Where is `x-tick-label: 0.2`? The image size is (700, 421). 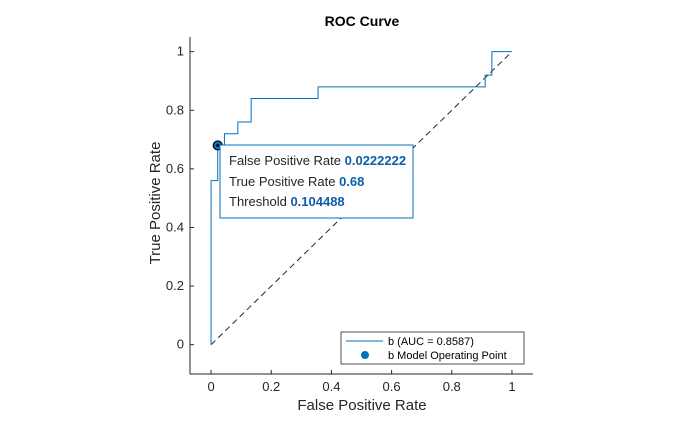
x-tick-label: 0.2 is located at coordinates (271, 386).